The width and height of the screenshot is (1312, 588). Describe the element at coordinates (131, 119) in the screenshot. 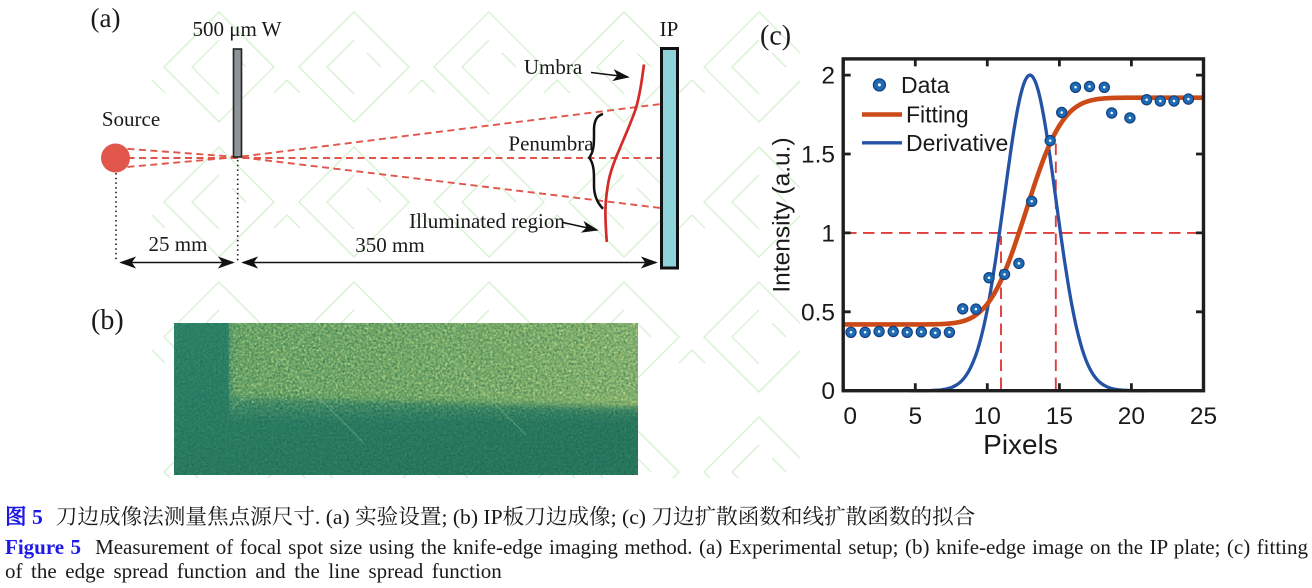

I see `svg-text: Source` at that location.